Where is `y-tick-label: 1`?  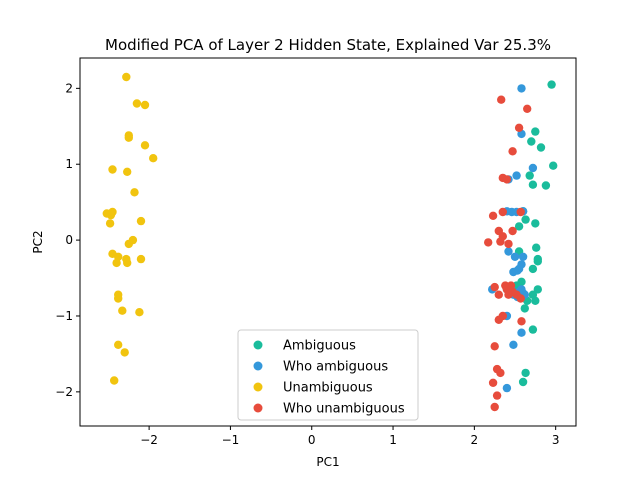 y-tick-label: 1 is located at coordinates (69, 164).